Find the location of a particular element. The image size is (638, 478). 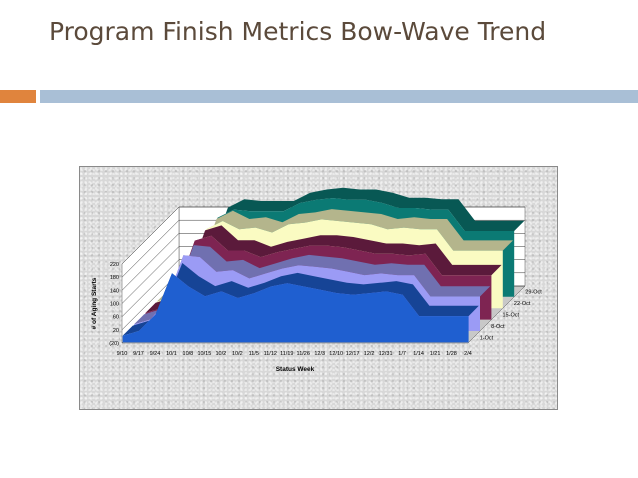

y-tick-label: 140 is located at coordinates (114, 291).